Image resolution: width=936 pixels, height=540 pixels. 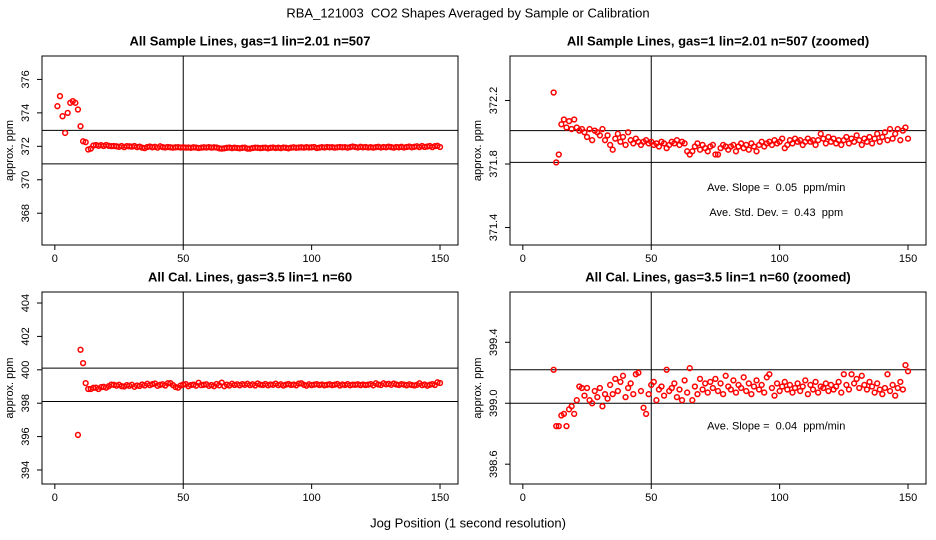 What do you see at coordinates (494, 403) in the screenshot?
I see `y-tick-label: 399.0` at bounding box center [494, 403].